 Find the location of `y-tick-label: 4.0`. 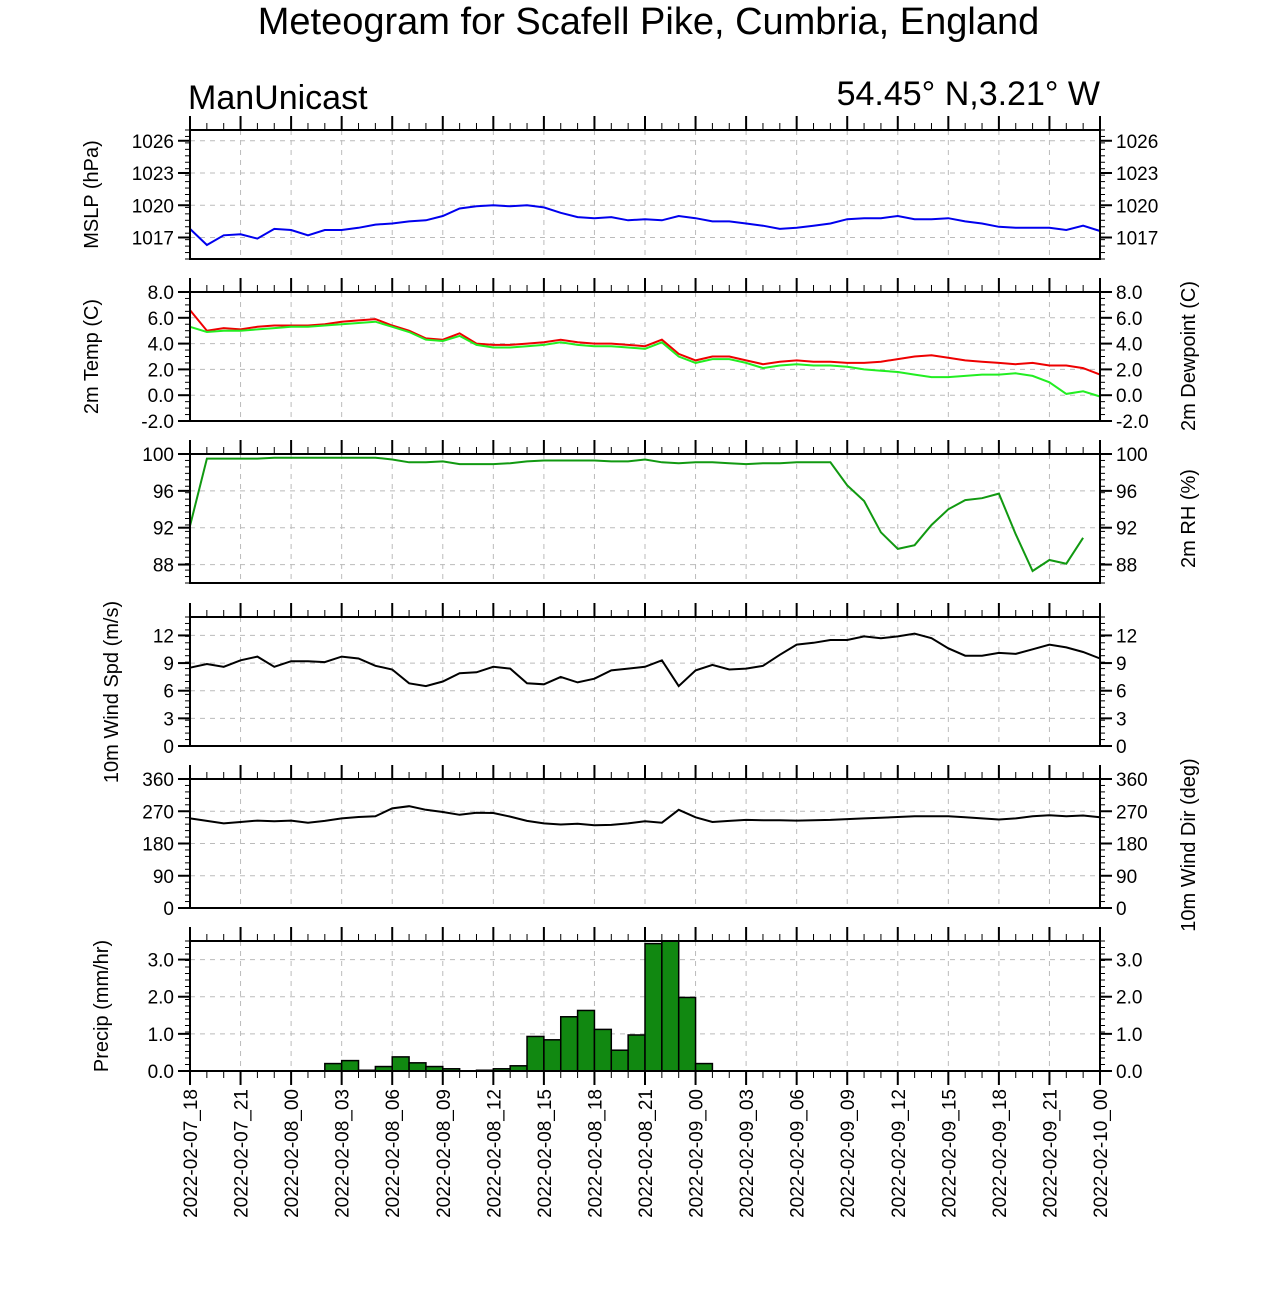

y-tick-label: 4.0 is located at coordinates (161, 345).